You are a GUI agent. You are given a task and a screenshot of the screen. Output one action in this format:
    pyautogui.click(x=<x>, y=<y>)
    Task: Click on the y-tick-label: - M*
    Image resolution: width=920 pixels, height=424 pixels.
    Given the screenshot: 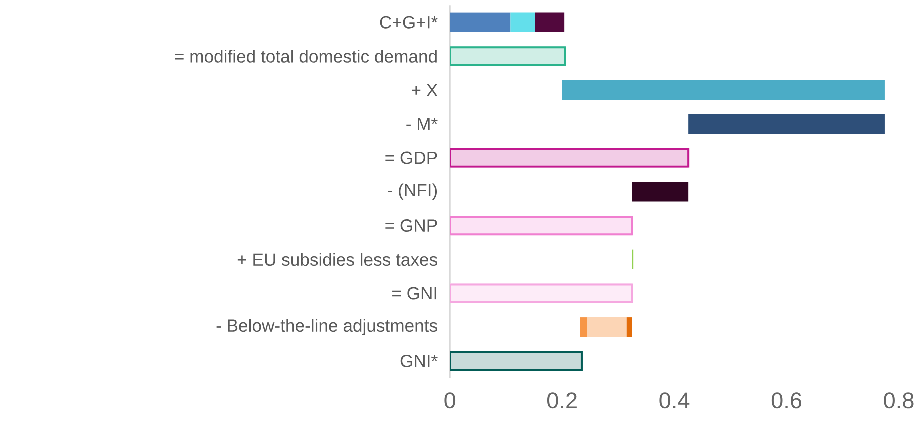 What is the action you would take?
    pyautogui.click(x=422, y=124)
    